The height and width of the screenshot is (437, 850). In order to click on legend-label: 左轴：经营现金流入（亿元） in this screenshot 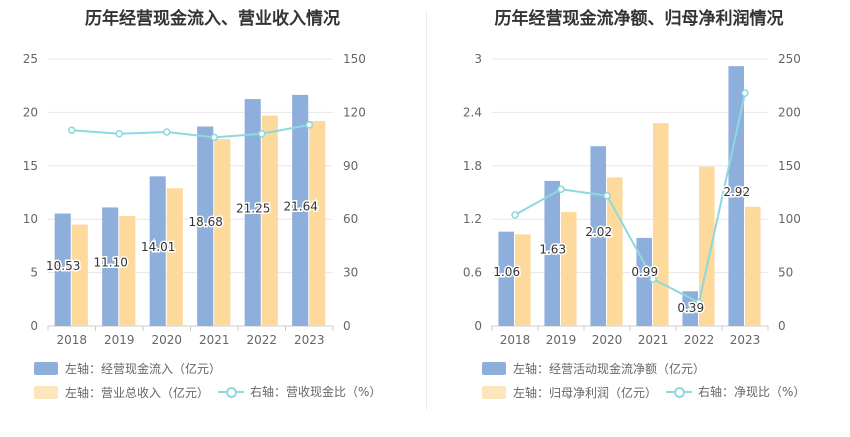, I will do `click(143, 369)`.